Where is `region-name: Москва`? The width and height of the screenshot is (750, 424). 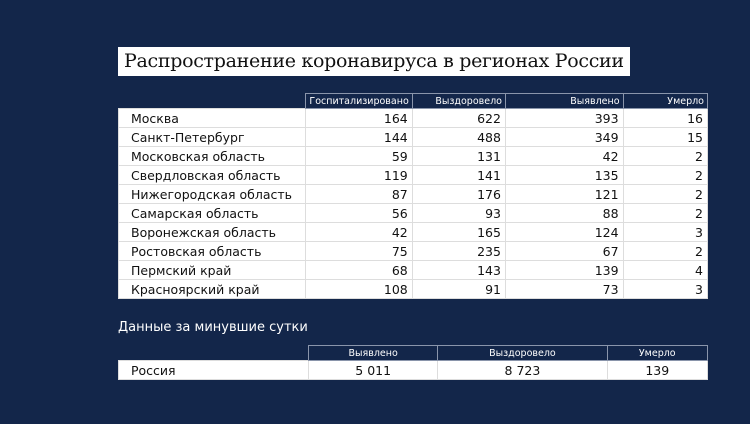 region-name: Москва is located at coordinates (212, 118).